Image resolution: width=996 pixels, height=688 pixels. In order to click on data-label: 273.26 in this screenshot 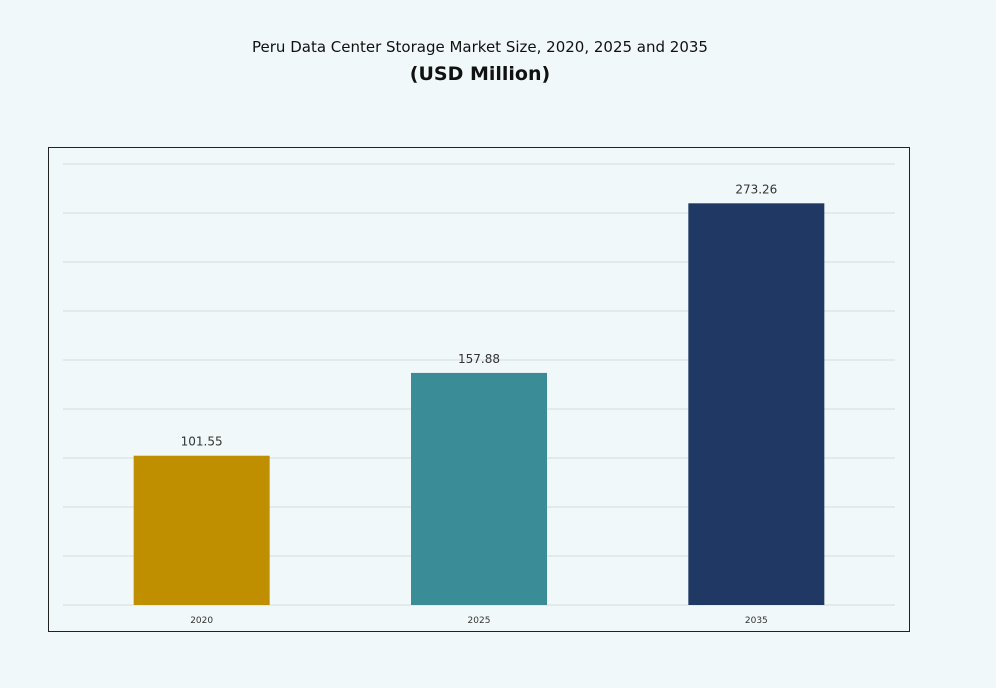, I will do `click(756, 189)`.